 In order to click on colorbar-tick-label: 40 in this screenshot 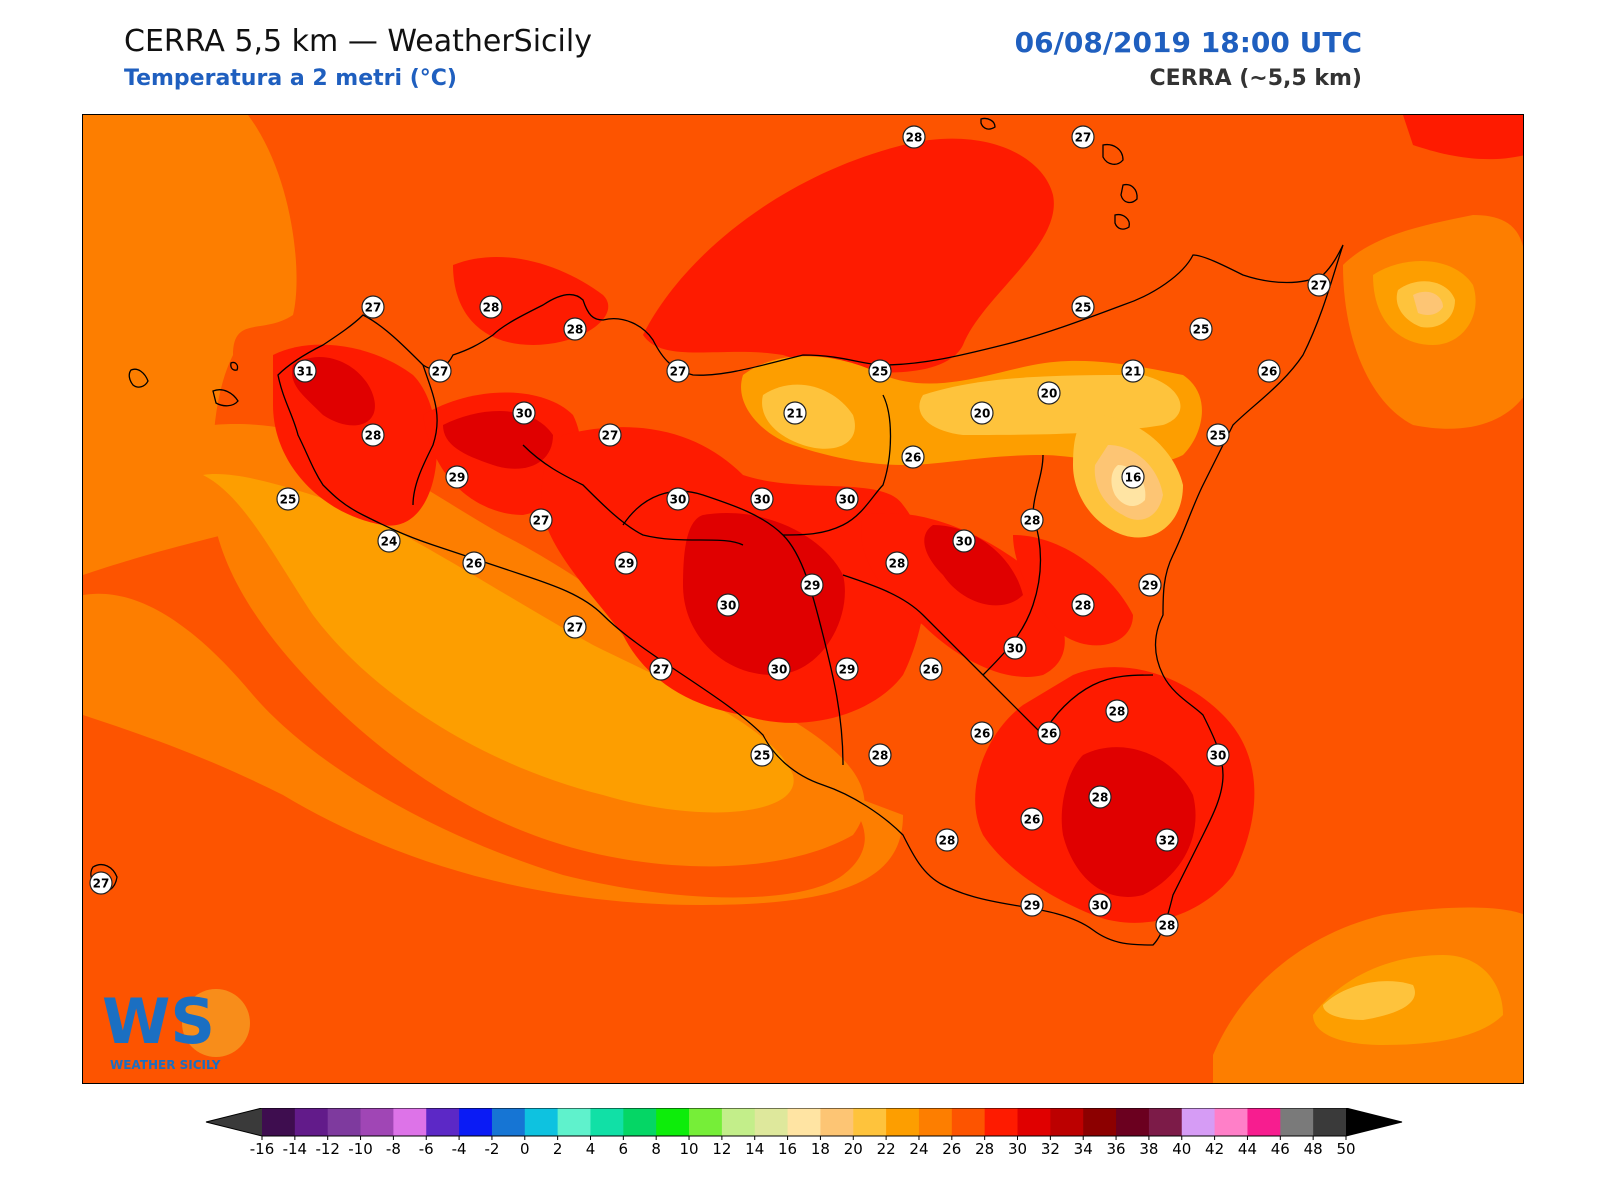, I will do `click(1181, 1149)`.